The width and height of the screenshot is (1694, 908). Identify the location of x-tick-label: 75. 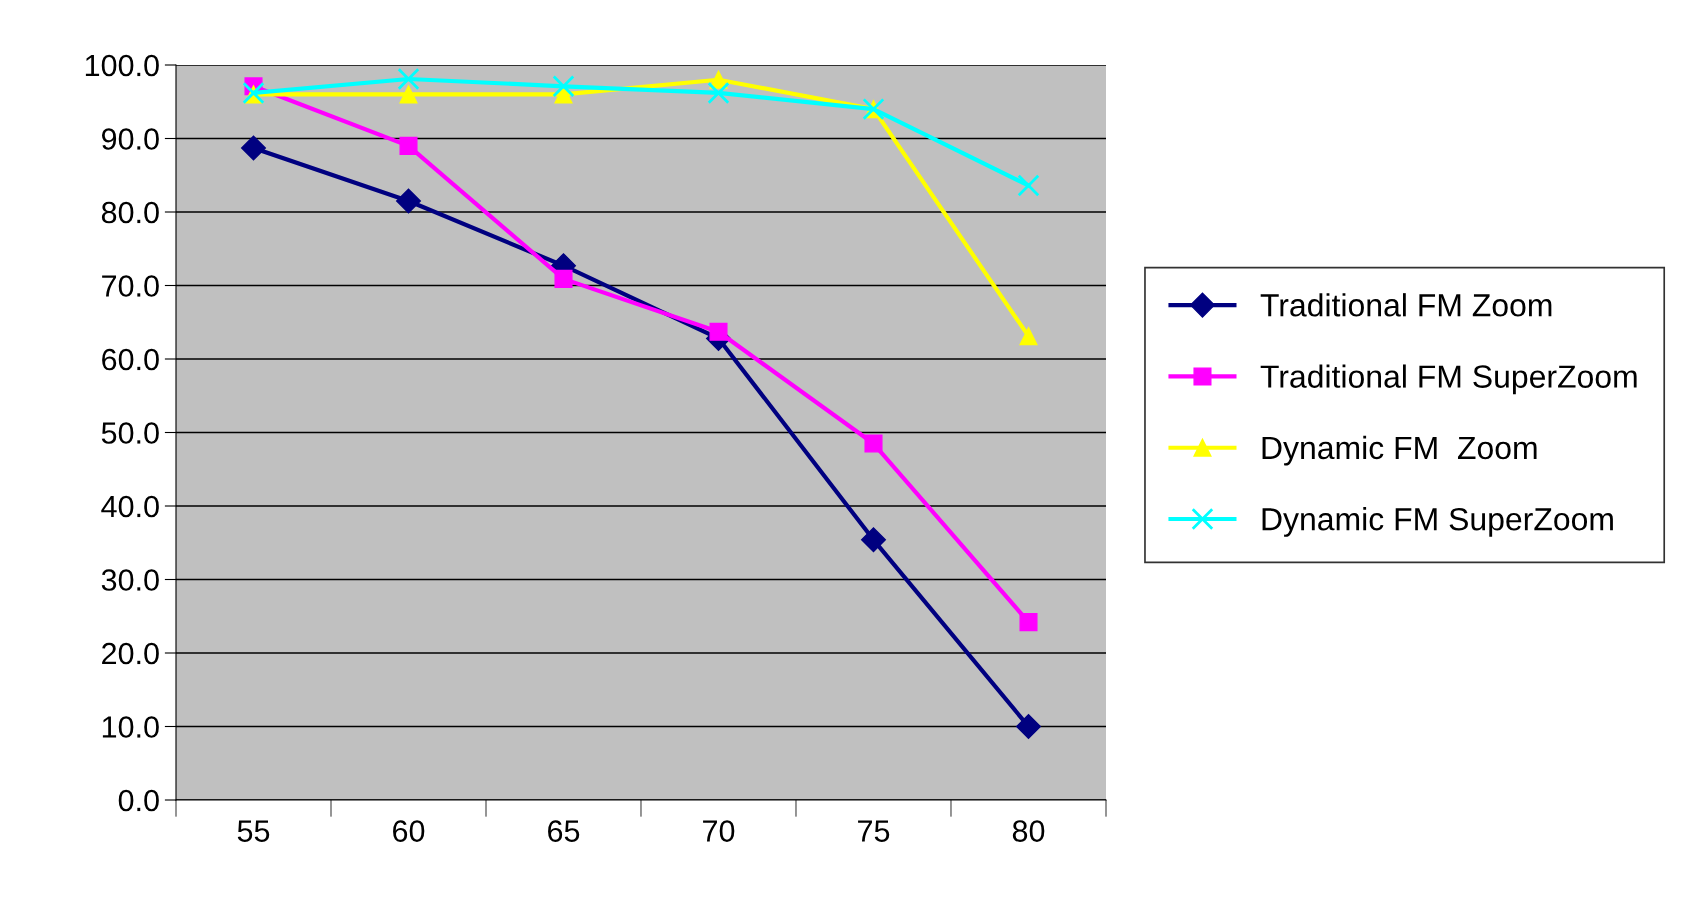
(874, 831).